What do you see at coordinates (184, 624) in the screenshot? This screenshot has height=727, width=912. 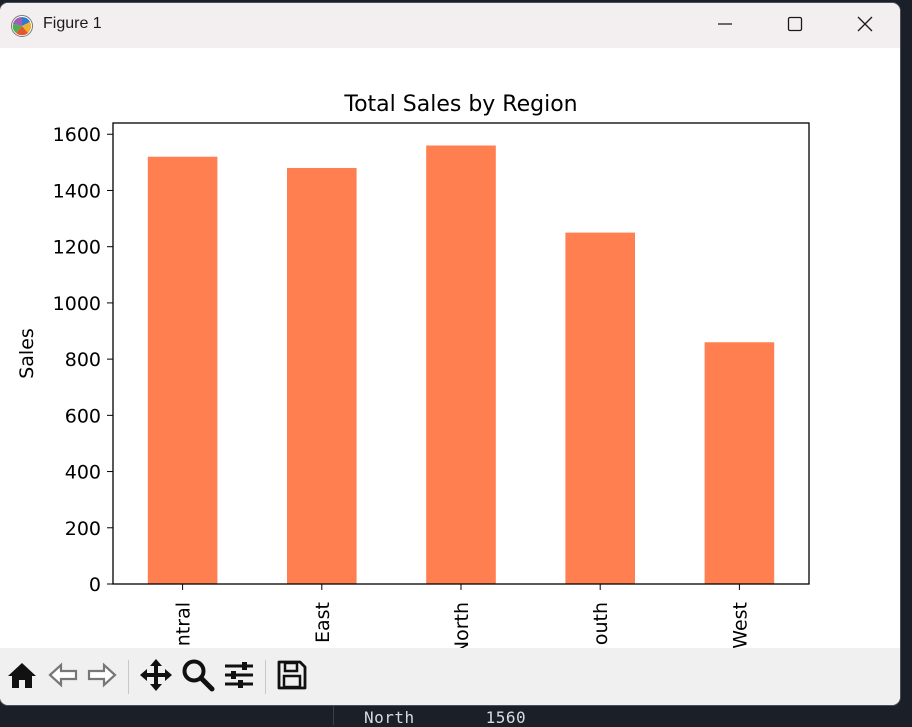 I see `x-tick-label: ntral` at bounding box center [184, 624].